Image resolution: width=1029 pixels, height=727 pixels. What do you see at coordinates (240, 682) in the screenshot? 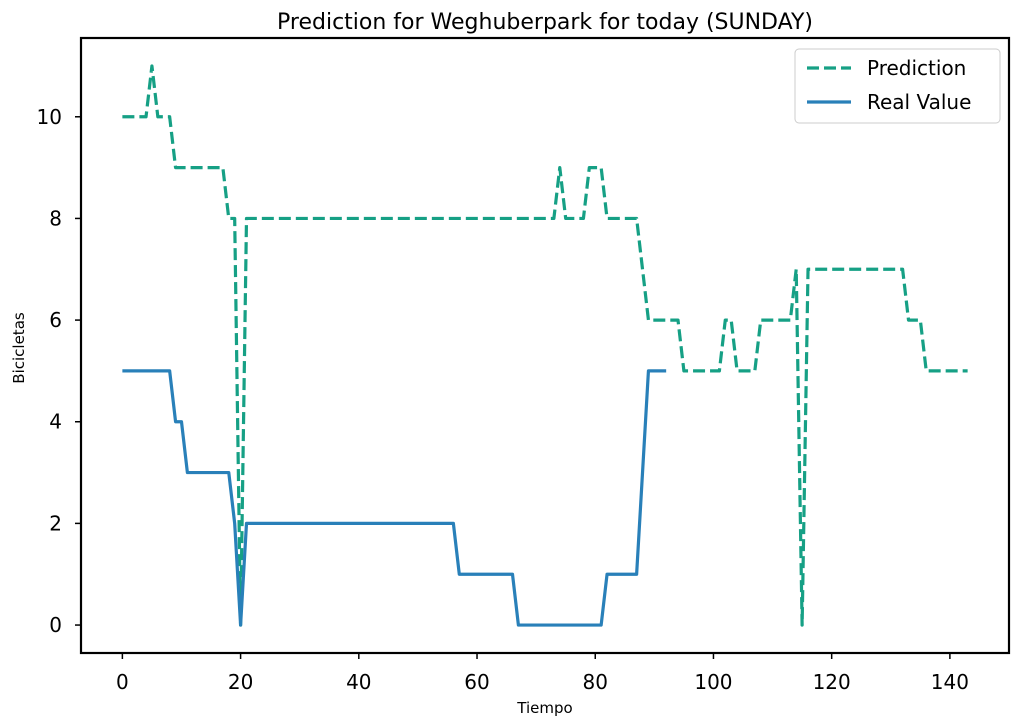
I see `x-tick-label: 20` at bounding box center [240, 682].